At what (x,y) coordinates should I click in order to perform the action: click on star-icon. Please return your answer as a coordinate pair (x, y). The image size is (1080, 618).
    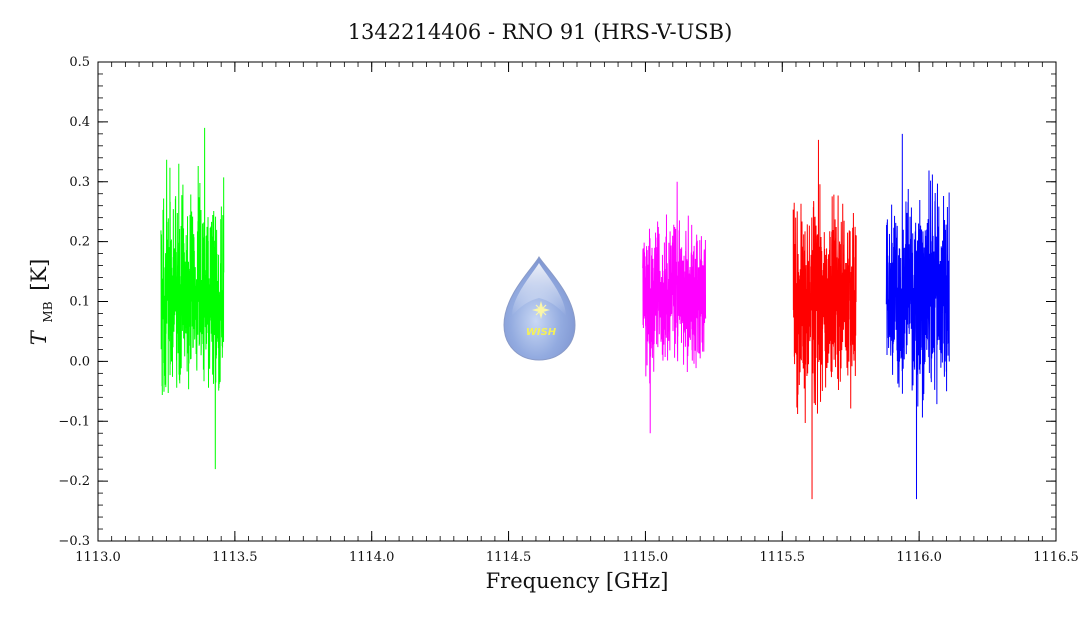
    Looking at the image, I should click on (541, 310).